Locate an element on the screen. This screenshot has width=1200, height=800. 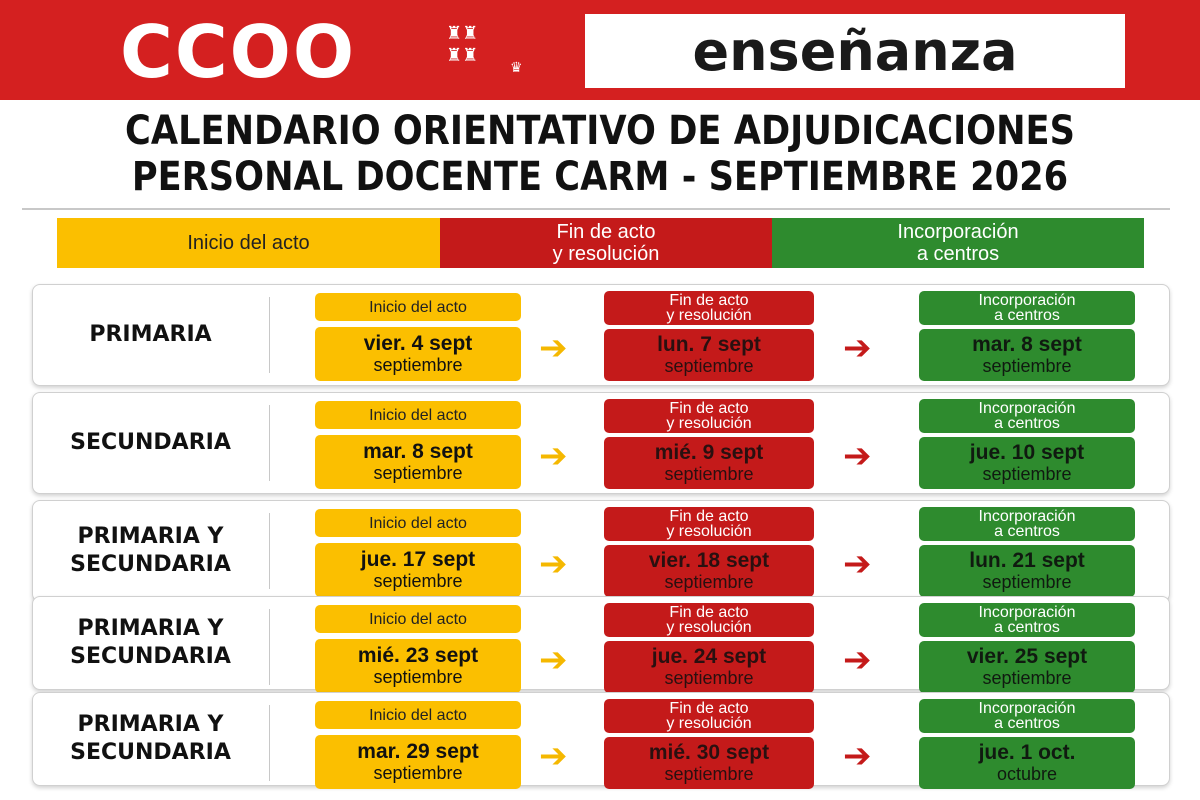
join-date-box: lun. 21 sept septiembre is located at coordinates (1027, 571).